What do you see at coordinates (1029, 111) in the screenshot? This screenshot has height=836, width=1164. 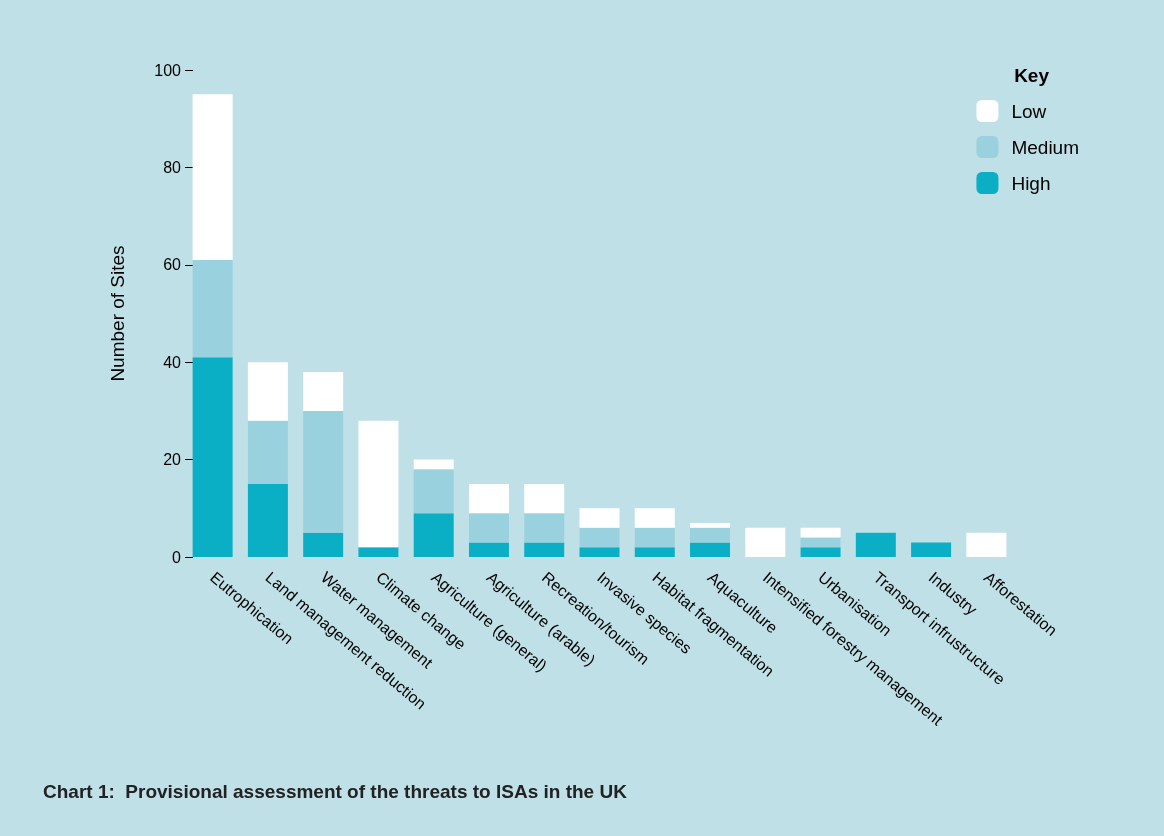 I see `legend-label: Low` at bounding box center [1029, 111].